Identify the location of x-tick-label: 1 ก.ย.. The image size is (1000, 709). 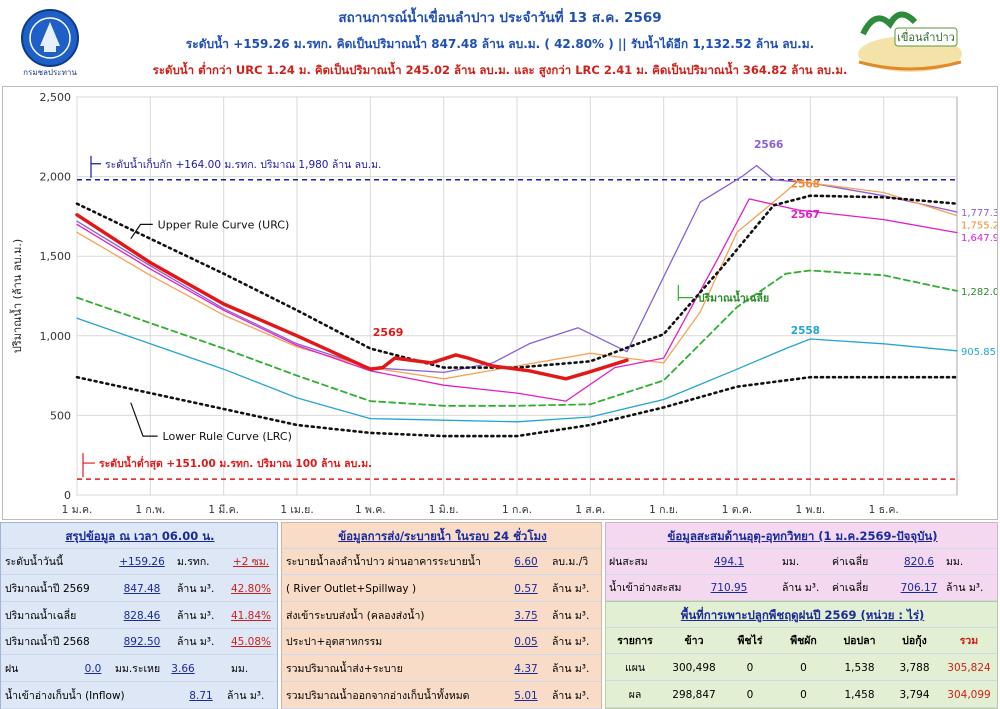
(663, 510).